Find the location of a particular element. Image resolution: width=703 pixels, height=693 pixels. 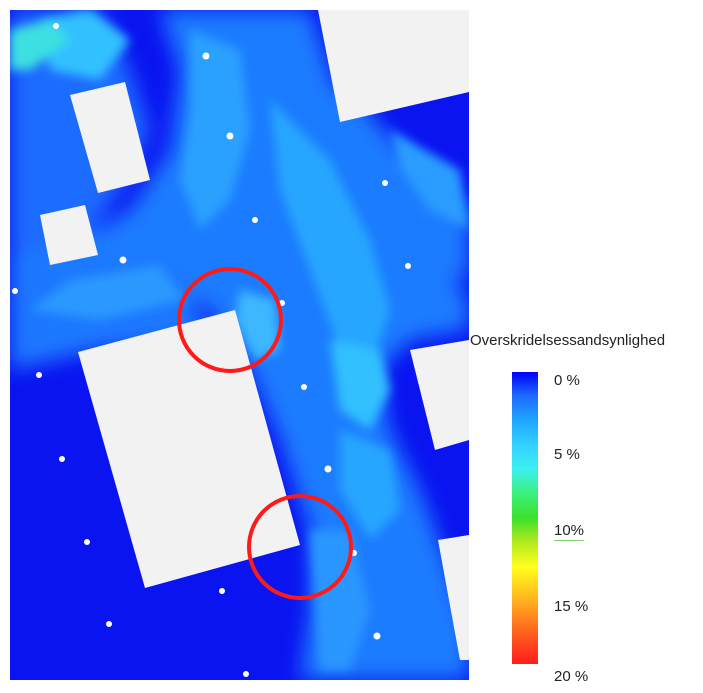

legend-colorbar is located at coordinates (525, 518).